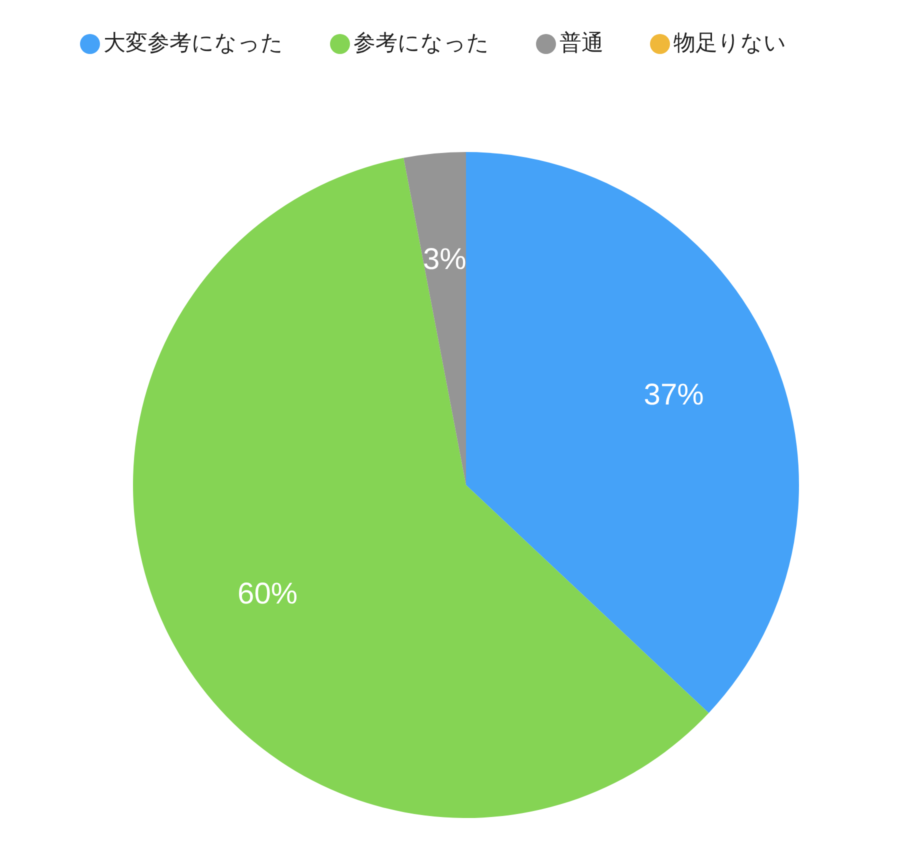  I want to click on legend-label: 物足りない, so click(730, 43).